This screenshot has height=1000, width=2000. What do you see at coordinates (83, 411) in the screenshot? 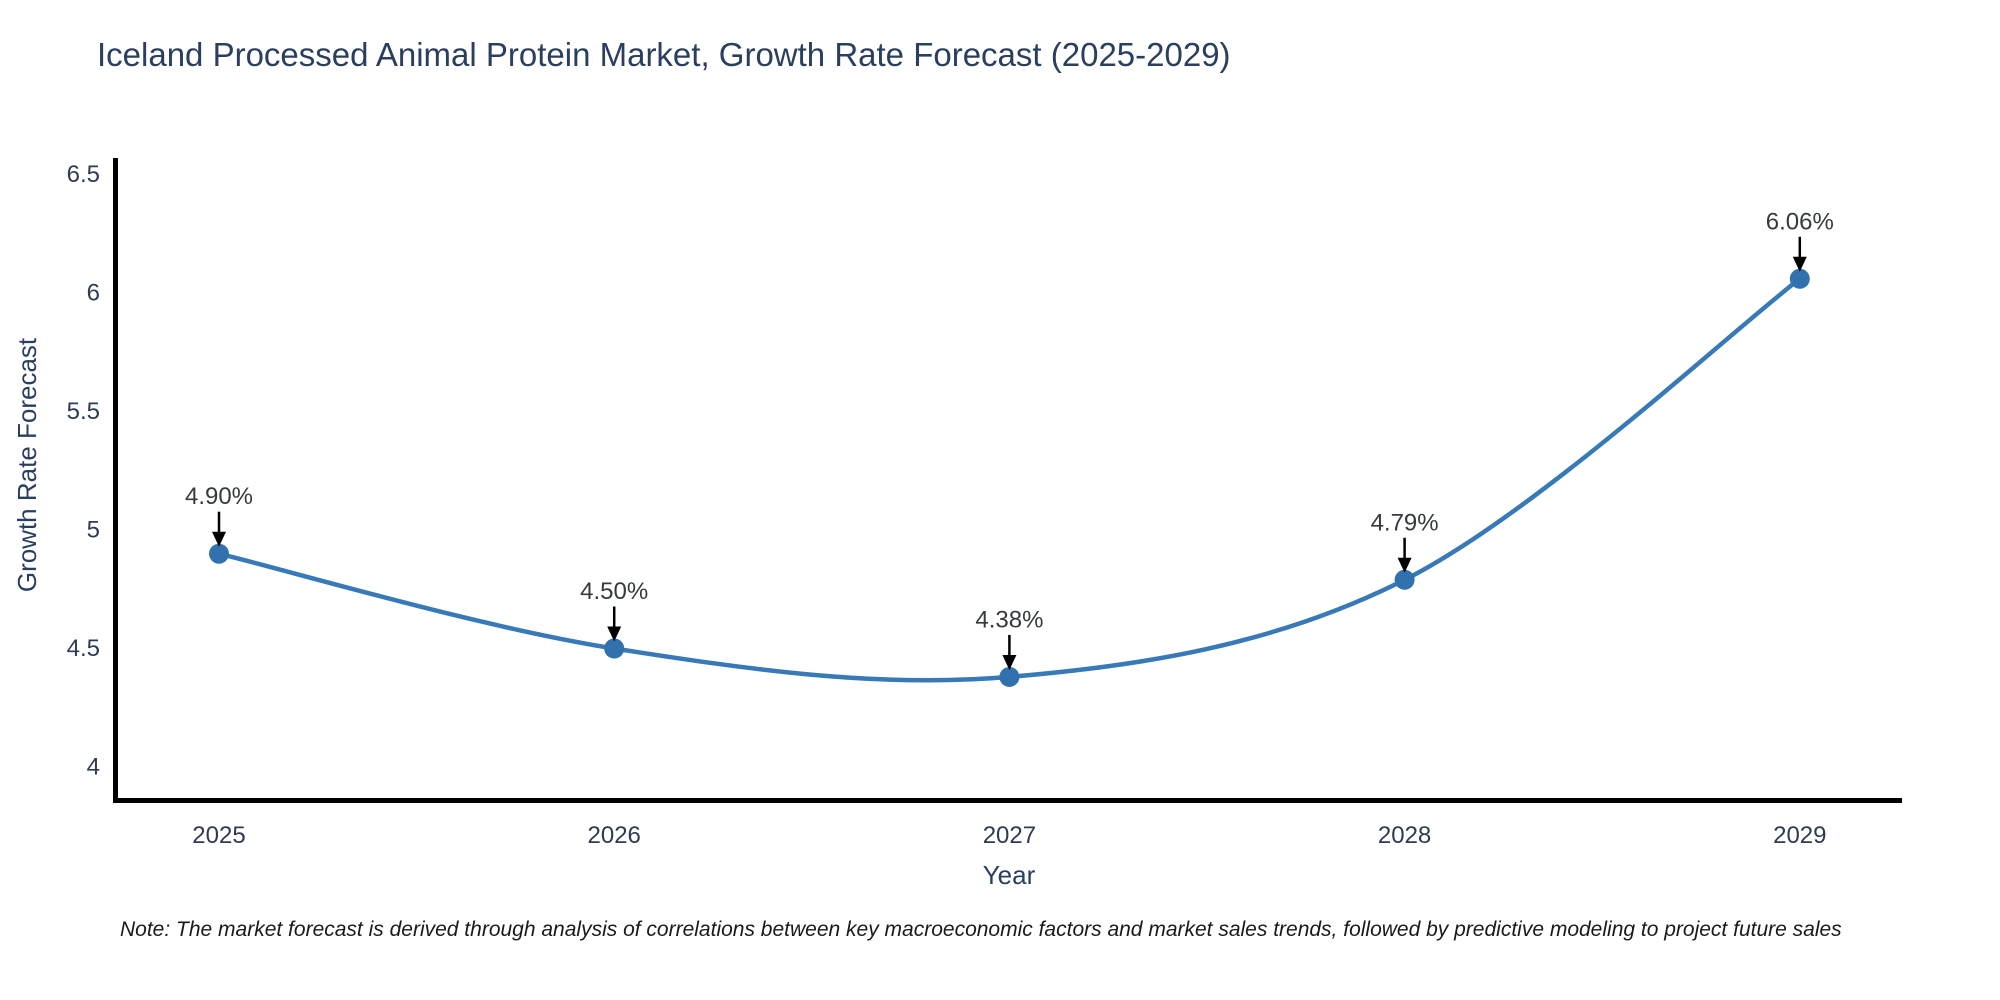
I see `y-tick-label: 5.5` at bounding box center [83, 411].